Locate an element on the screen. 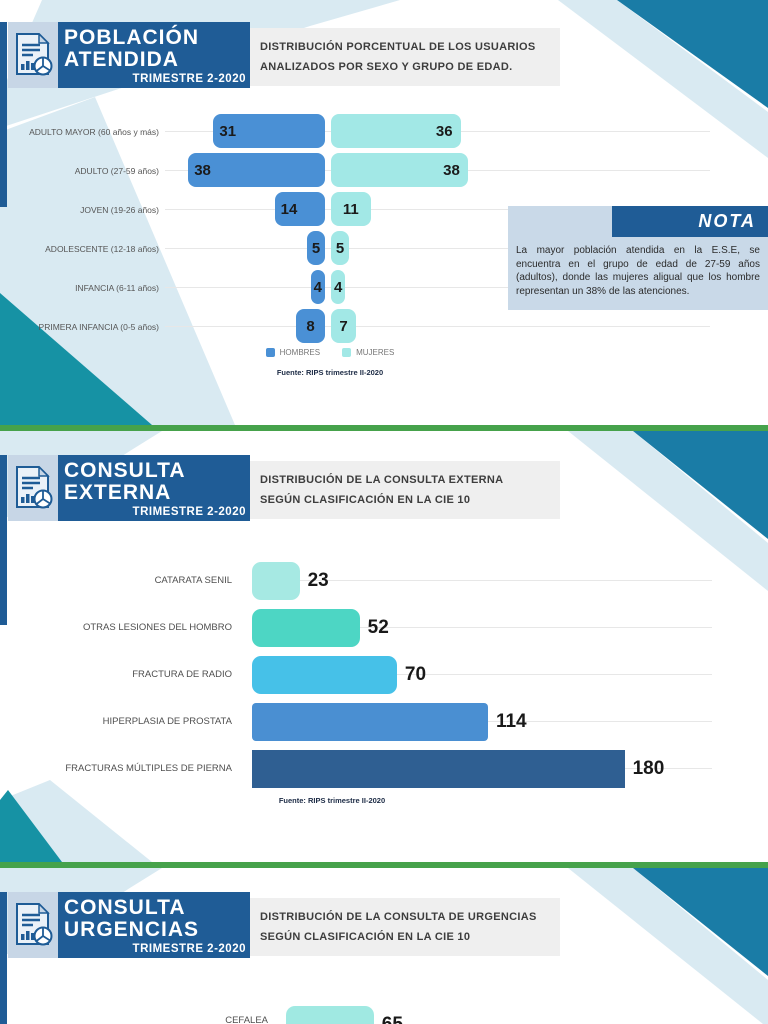 This screenshot has width=768, height=1024. legend-item-hombres: HOMBRES is located at coordinates (293, 353).